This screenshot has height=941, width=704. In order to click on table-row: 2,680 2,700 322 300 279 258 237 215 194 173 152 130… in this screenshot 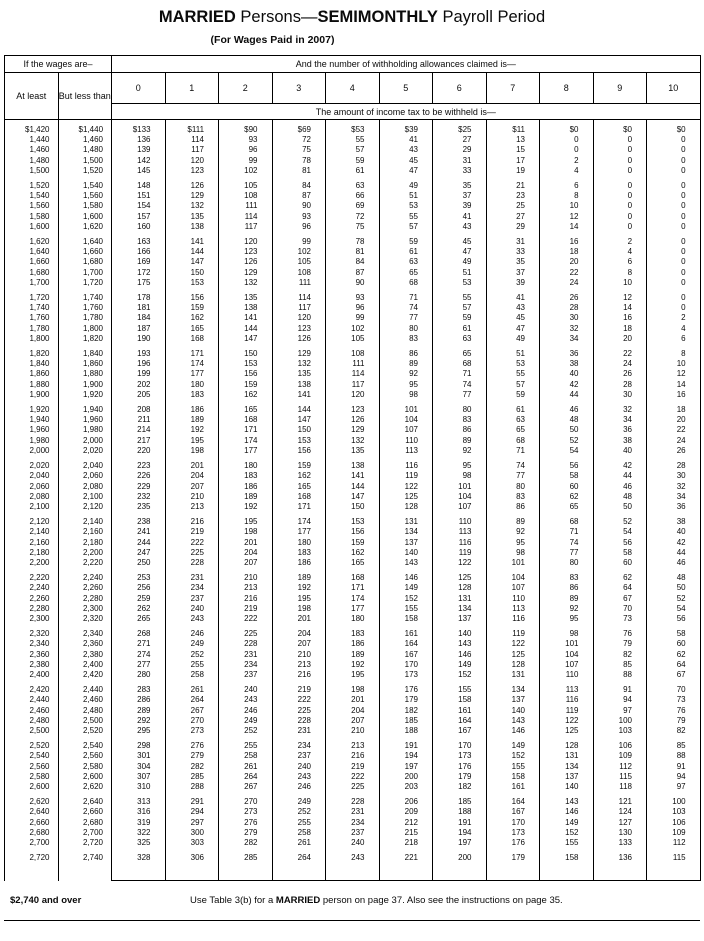, I will do `click(352, 832)`.